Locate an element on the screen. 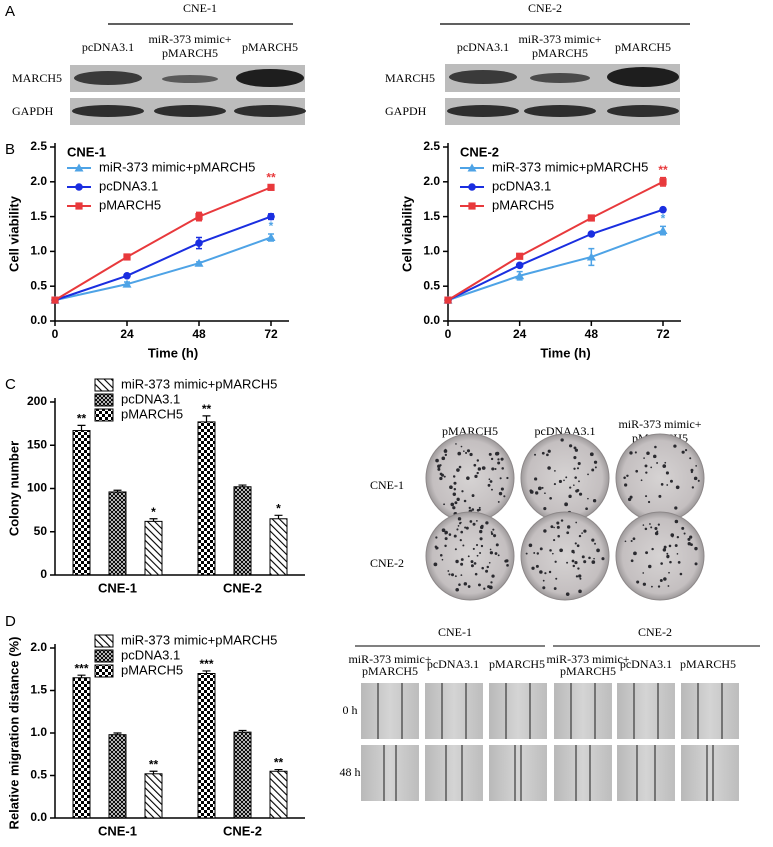 The height and width of the screenshot is (847, 773). blot-lane-label: pcDNA3.1 is located at coordinates (483, 47).